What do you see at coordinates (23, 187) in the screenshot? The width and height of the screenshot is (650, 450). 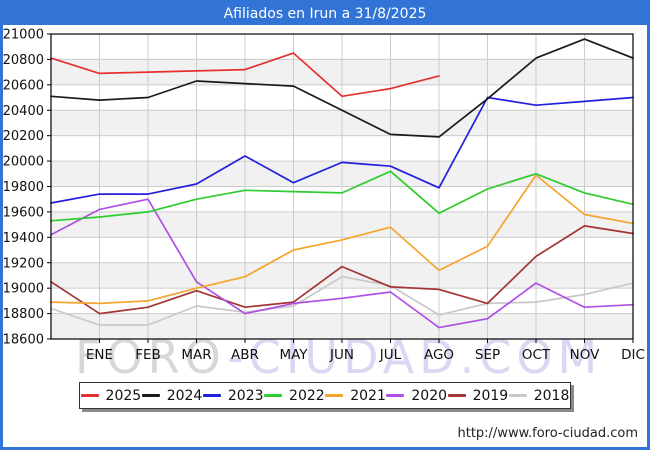 I see `y-tick-label: 19800` at bounding box center [23, 187].